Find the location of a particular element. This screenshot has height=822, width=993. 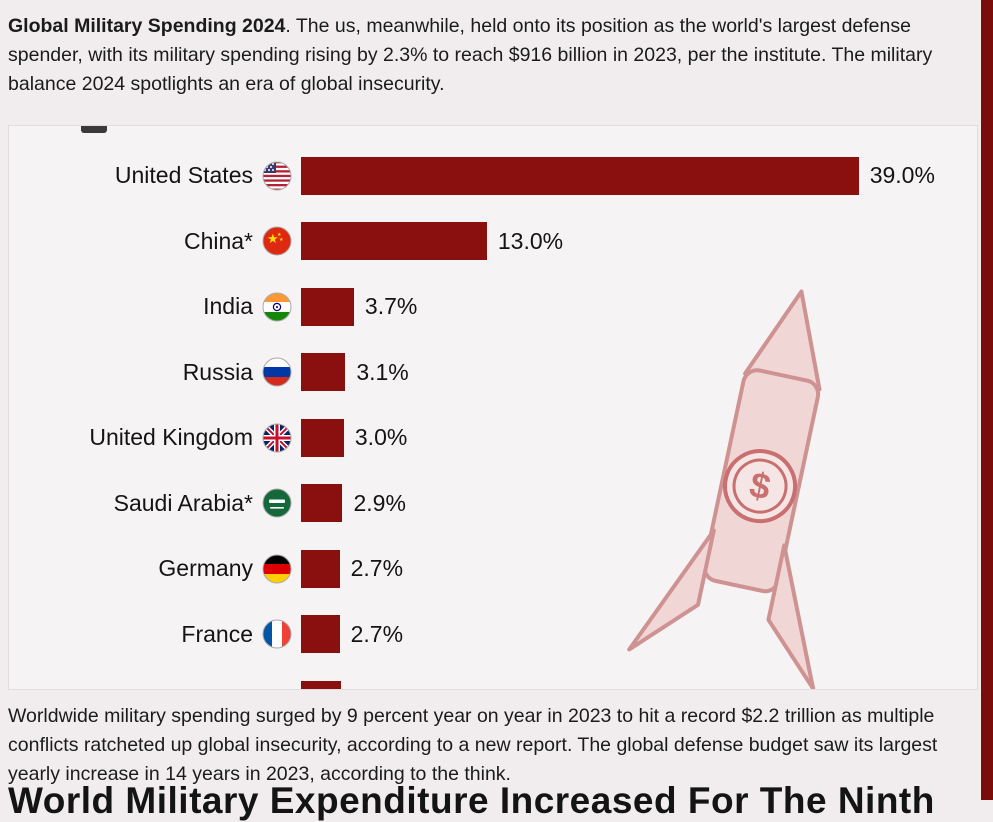

country-label: Saudi Arabia* is located at coordinates (183, 502).